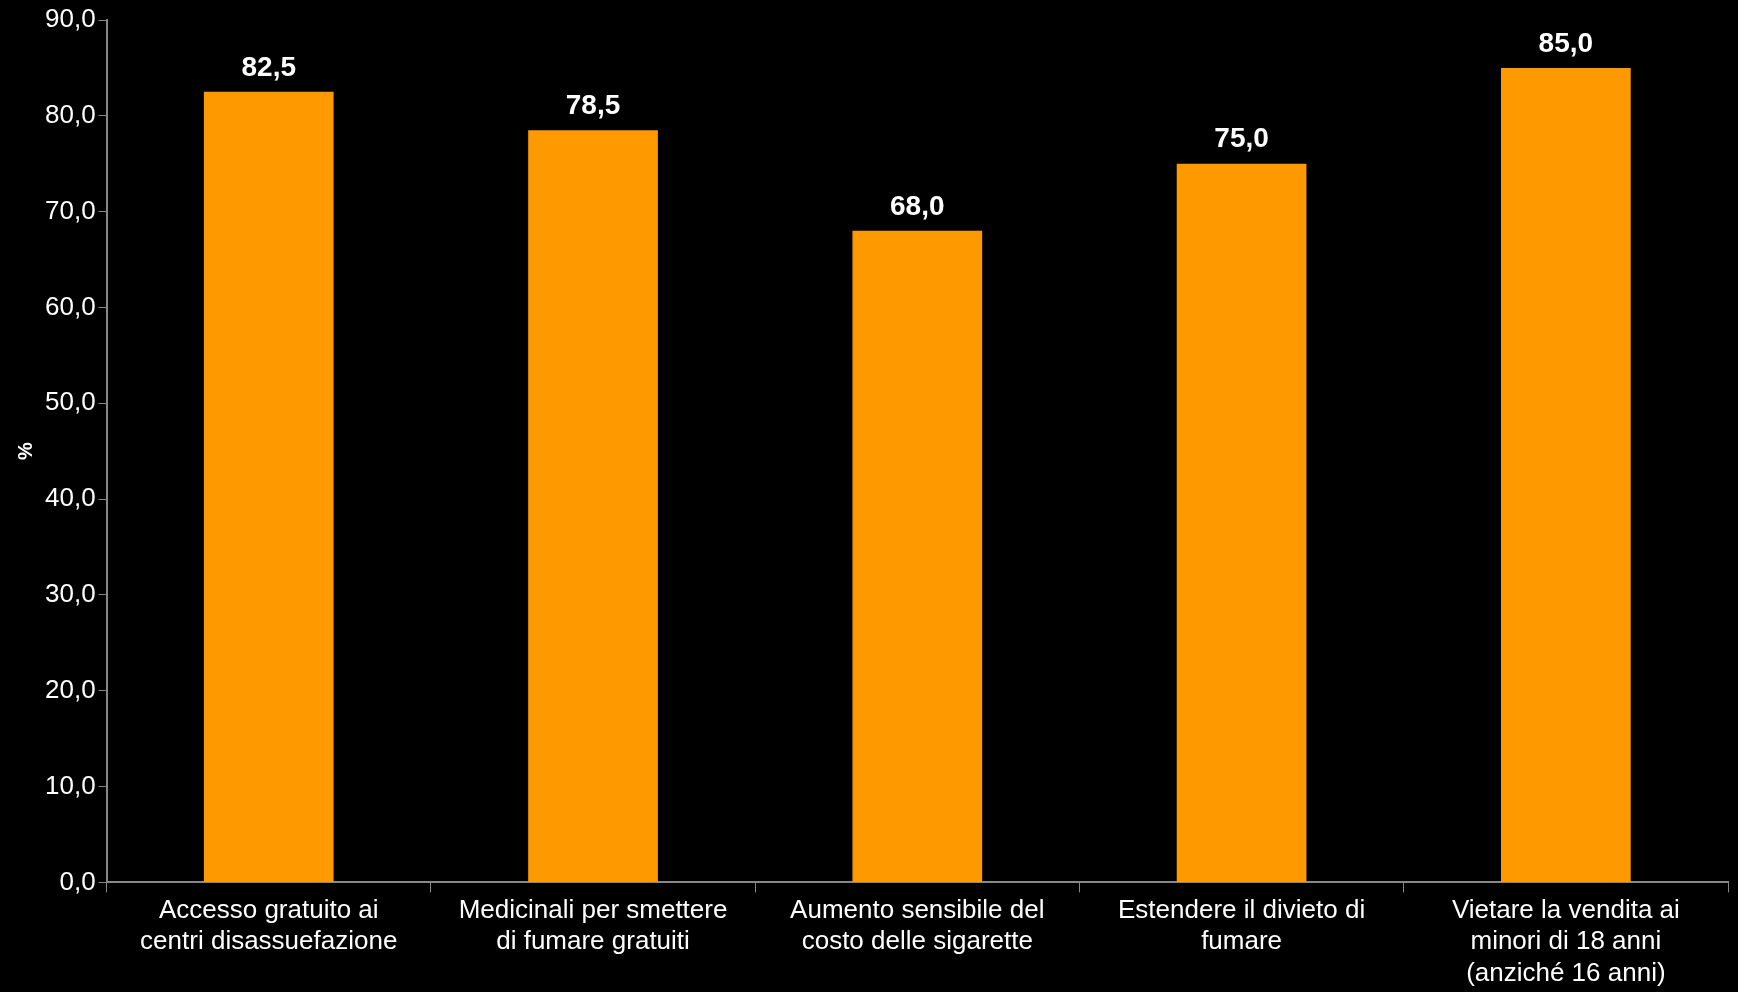  I want to click on y-tick-label: 60,0, so click(70, 305).